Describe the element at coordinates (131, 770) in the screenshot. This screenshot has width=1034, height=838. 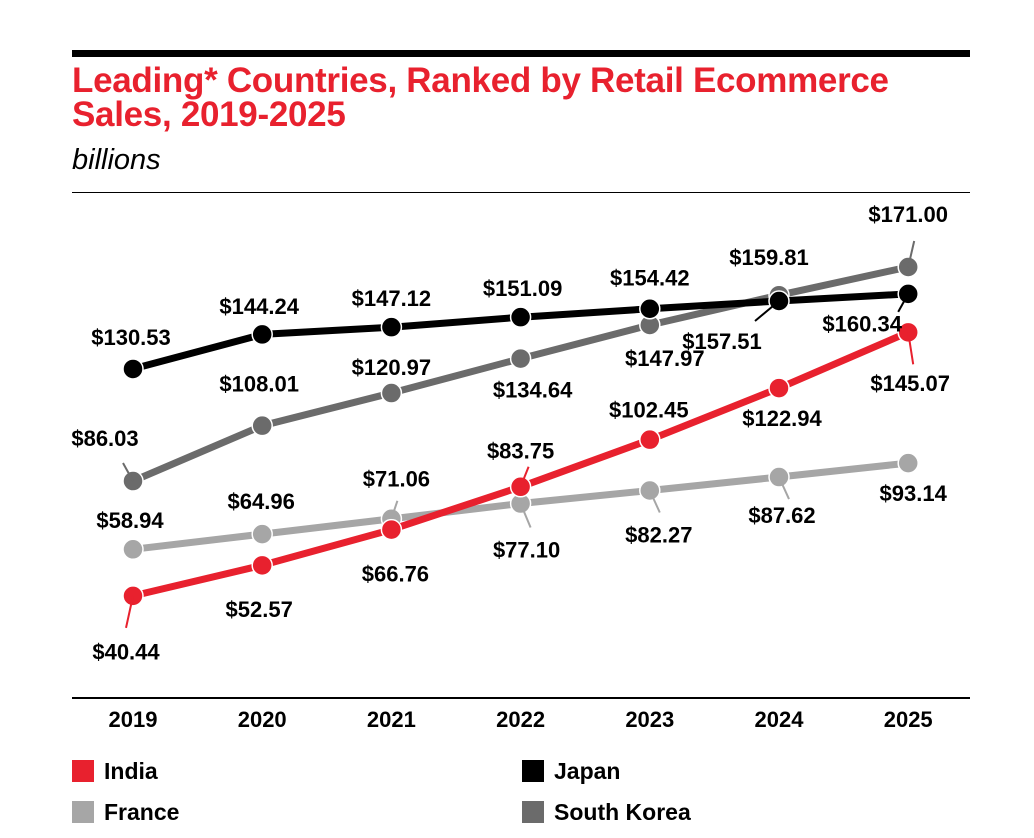
I see `legend-label-india: India` at that location.